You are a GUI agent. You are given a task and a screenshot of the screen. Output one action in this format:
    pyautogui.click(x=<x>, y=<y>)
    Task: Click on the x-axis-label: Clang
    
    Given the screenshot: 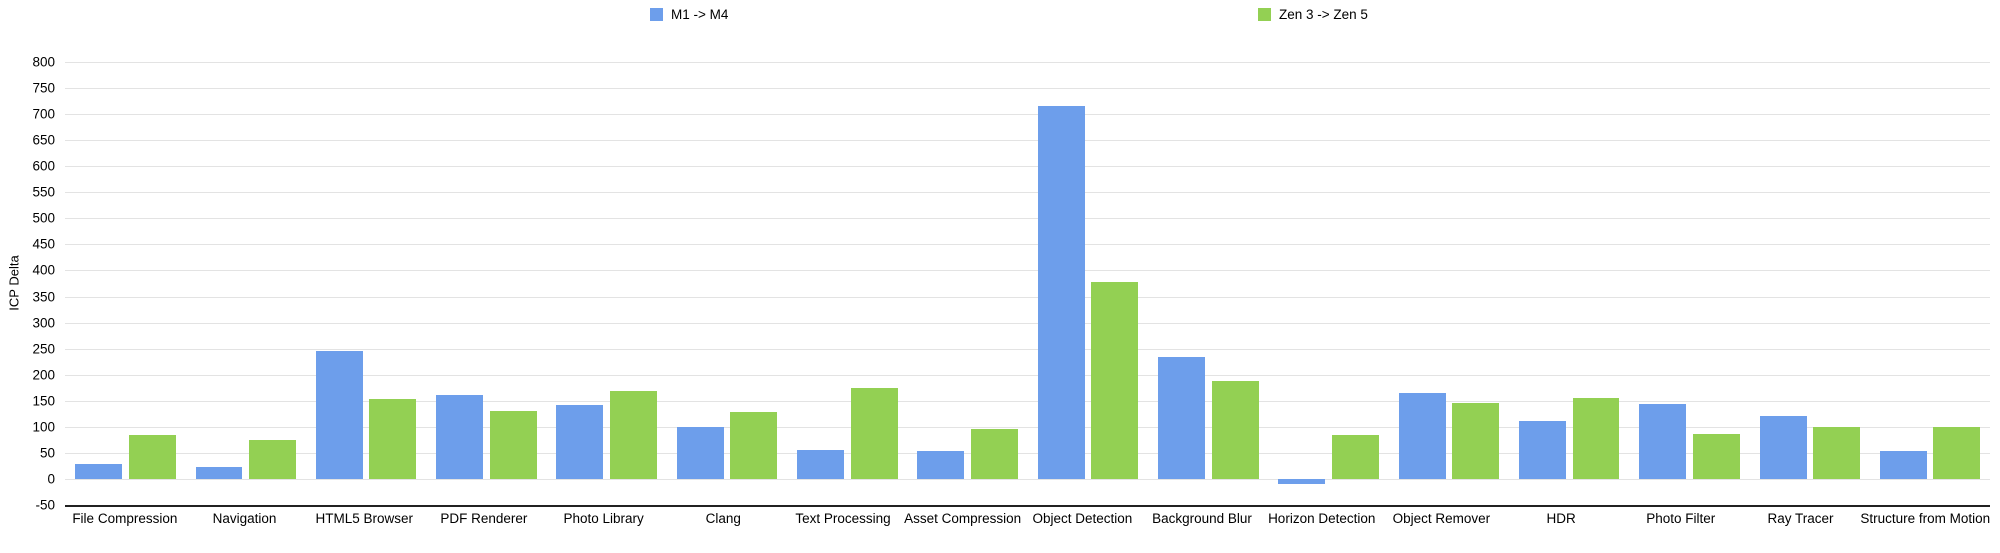 What is the action you would take?
    pyautogui.click(x=723, y=518)
    